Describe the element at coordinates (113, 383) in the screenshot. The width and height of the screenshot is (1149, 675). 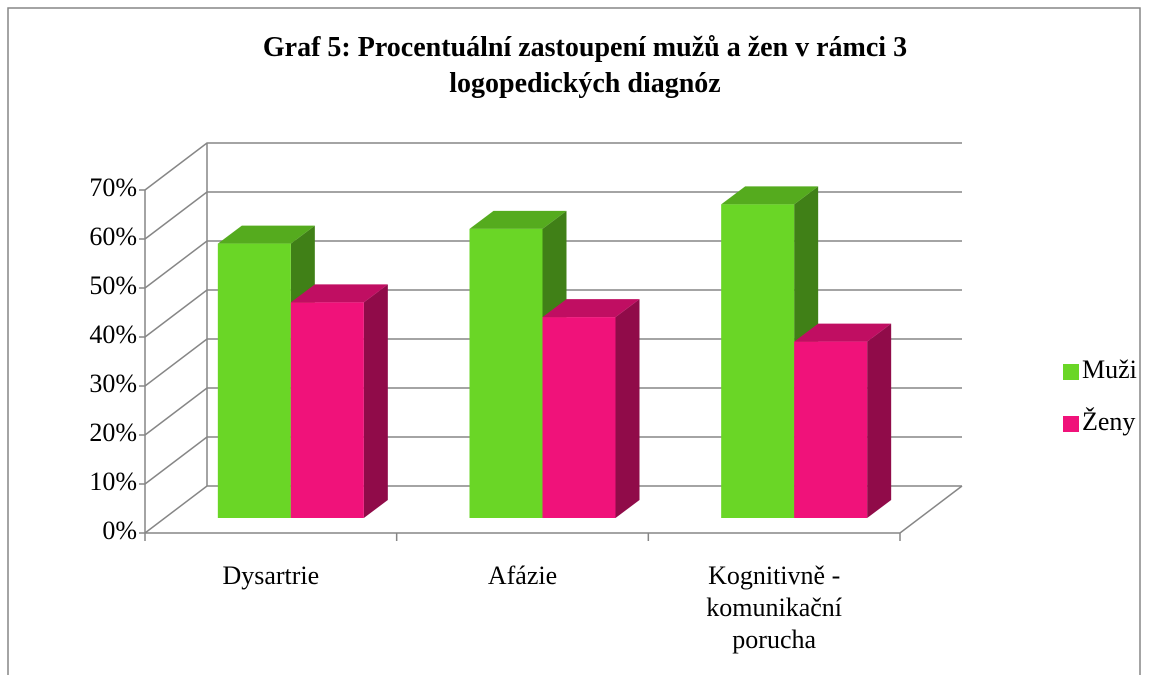
I see `y-tick-label: 30%` at that location.